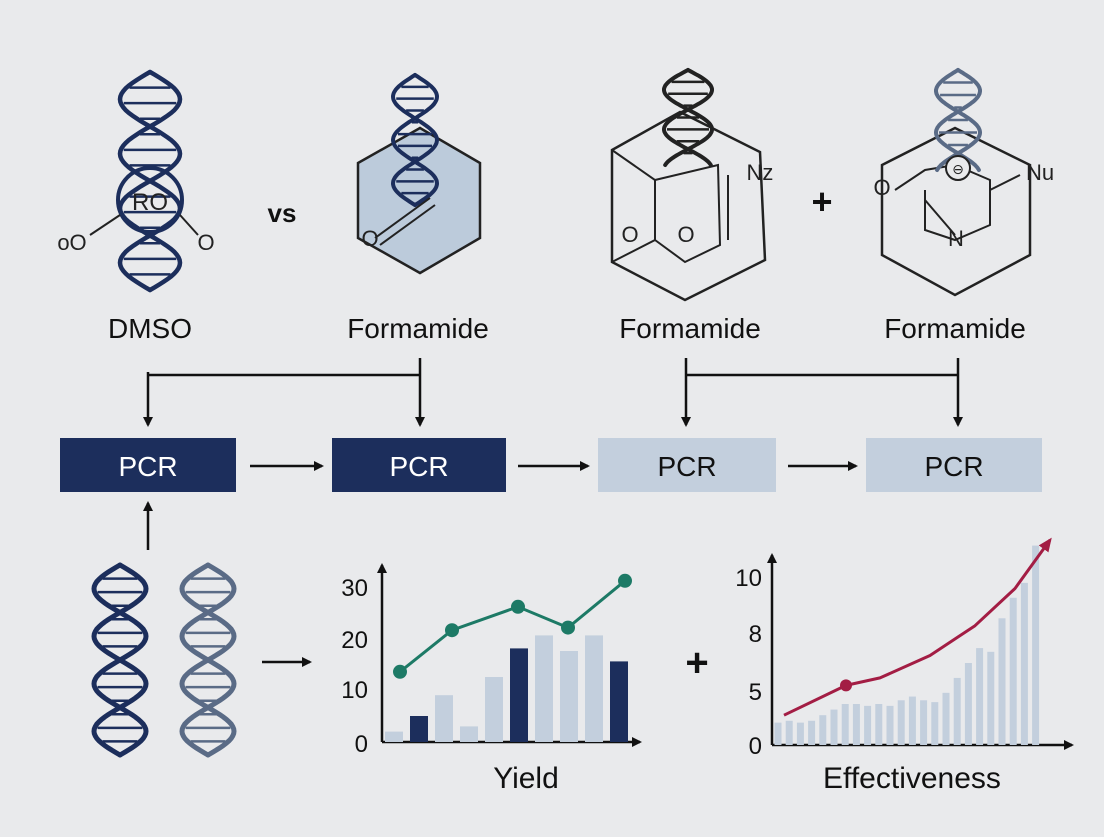 The image size is (1104, 837). What do you see at coordinates (846, 685) in the screenshot?
I see `effectiveness-trend-point` at bounding box center [846, 685].